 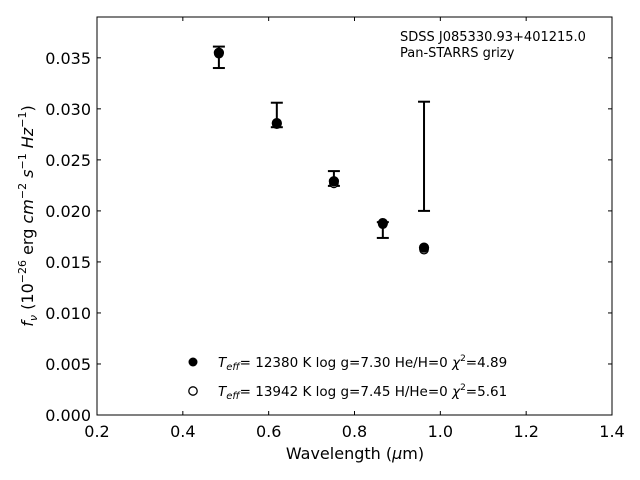 I want to click on legend-entry-2: Teff= 13942 K log g=7.45 H/He=0 χ2=5.61, so click(x=362, y=392).